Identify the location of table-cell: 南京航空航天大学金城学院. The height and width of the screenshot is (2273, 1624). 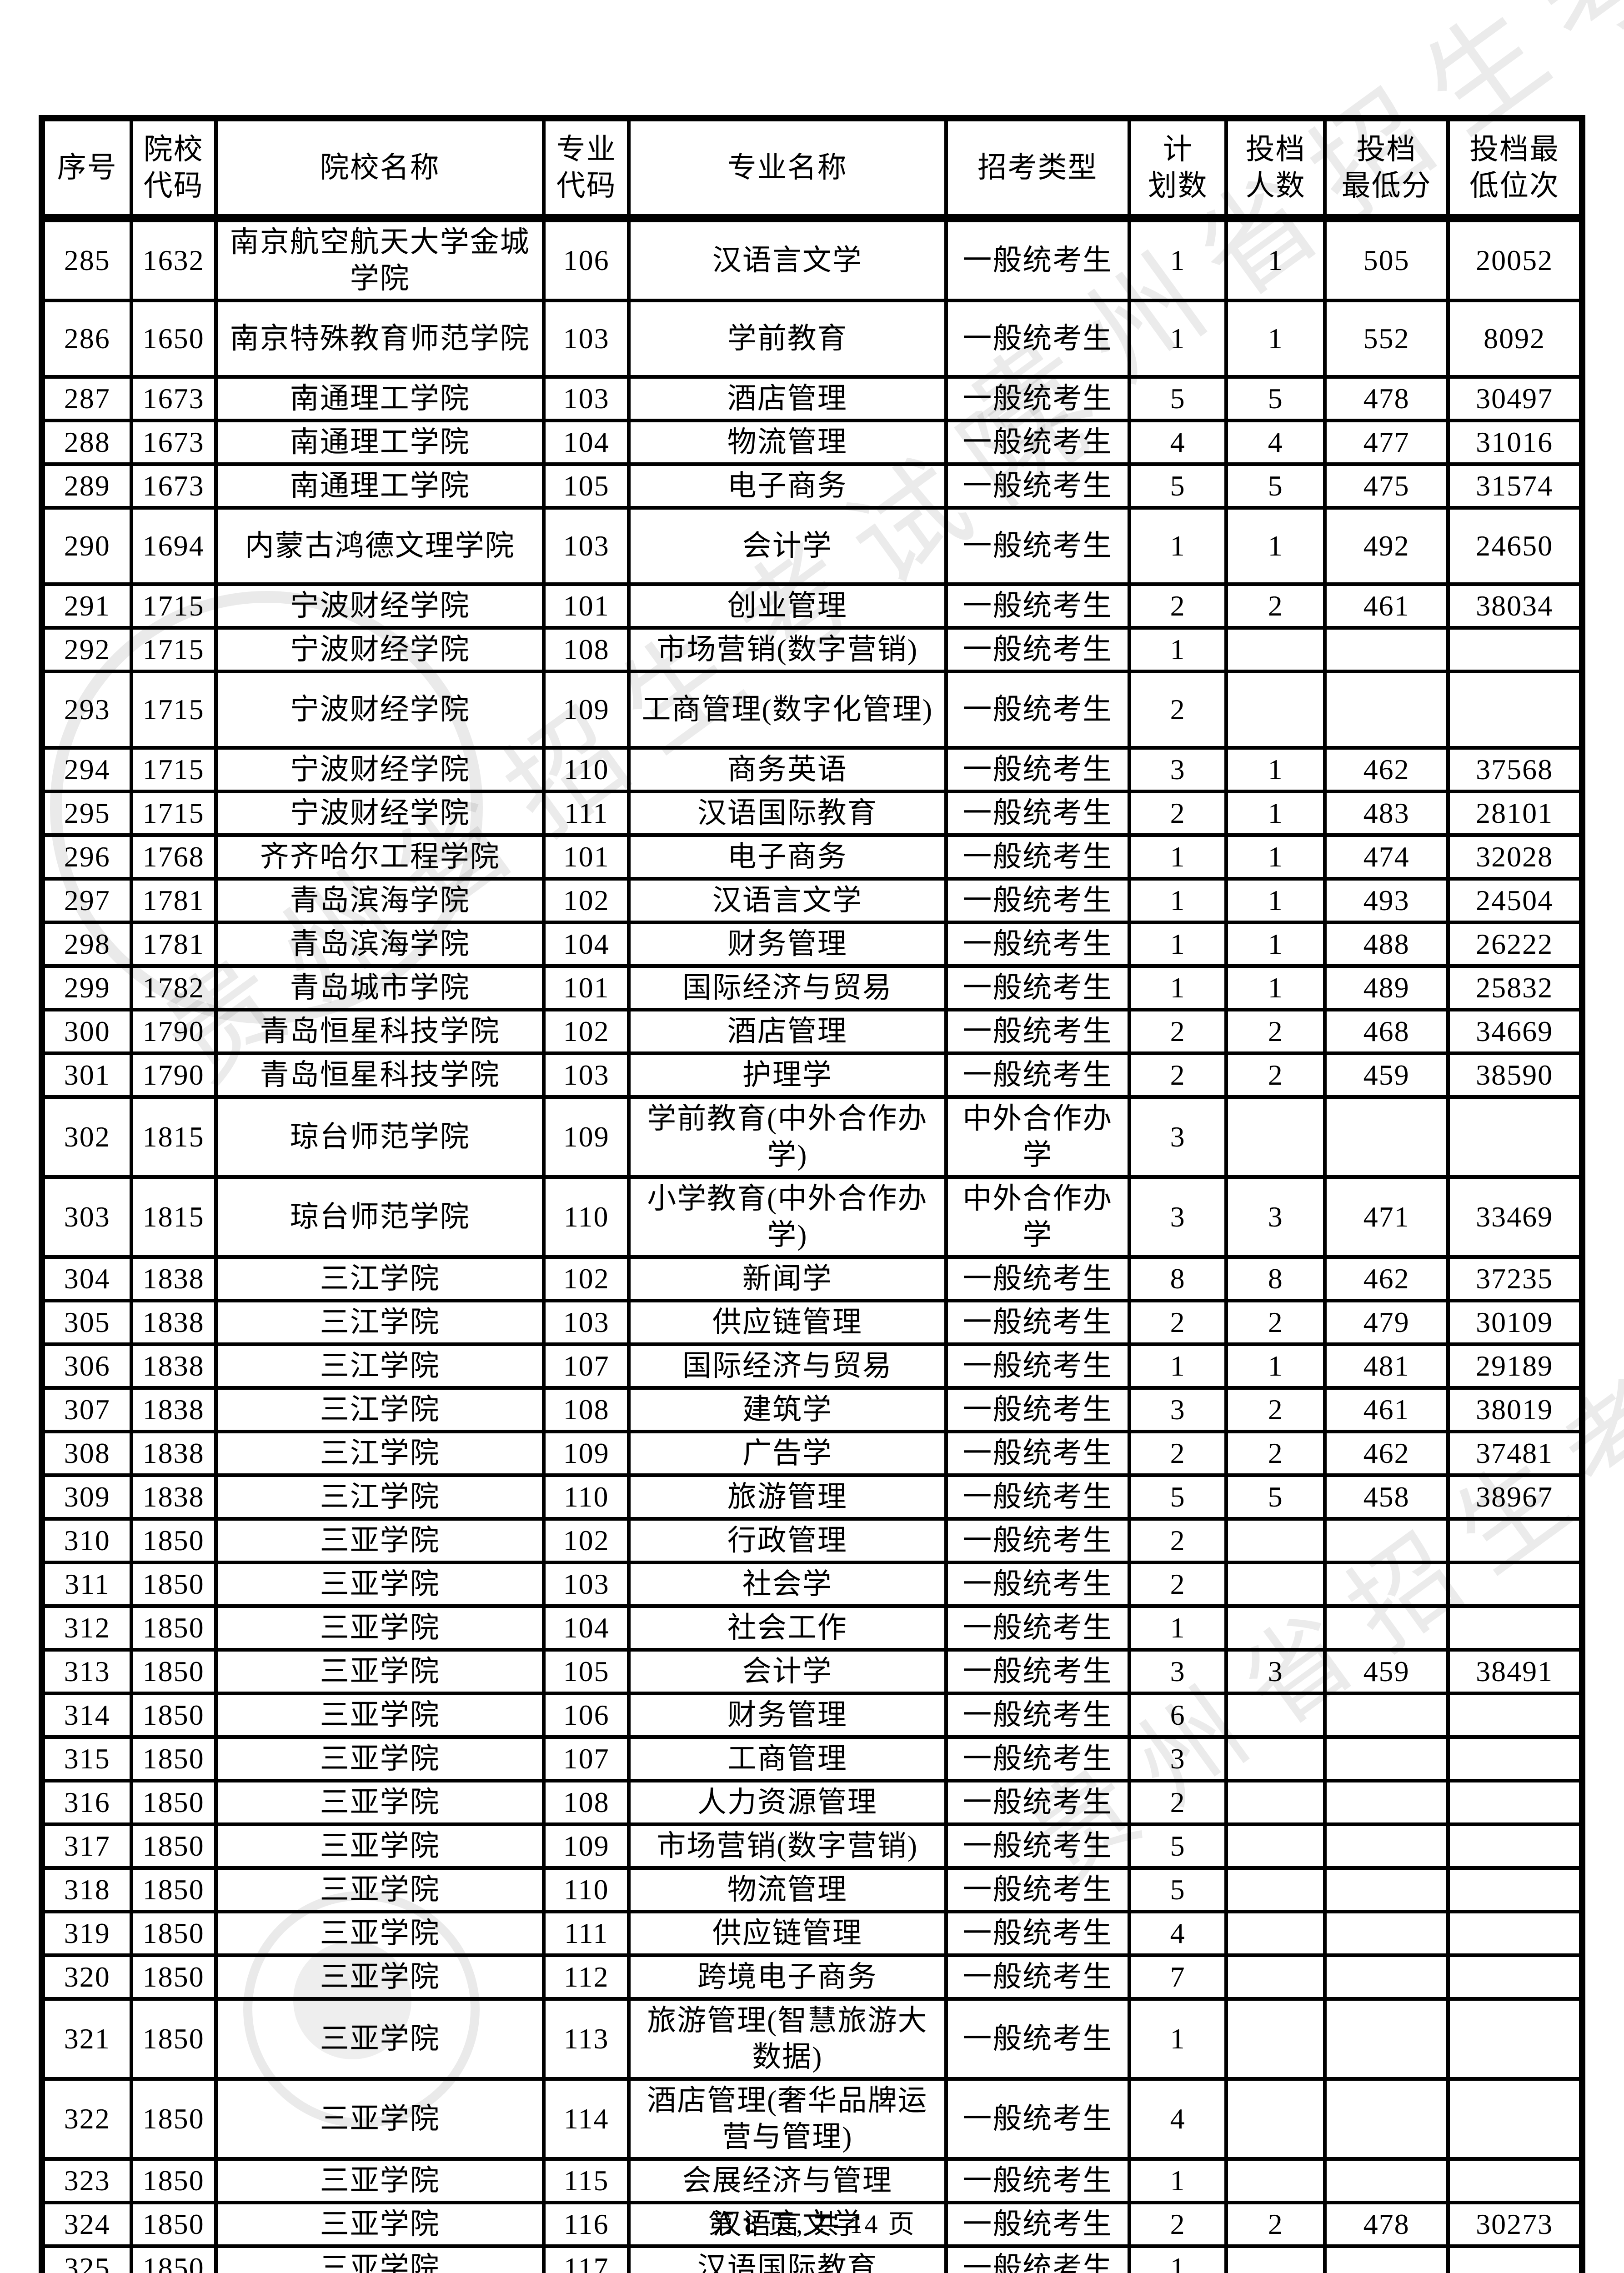
(380, 259).